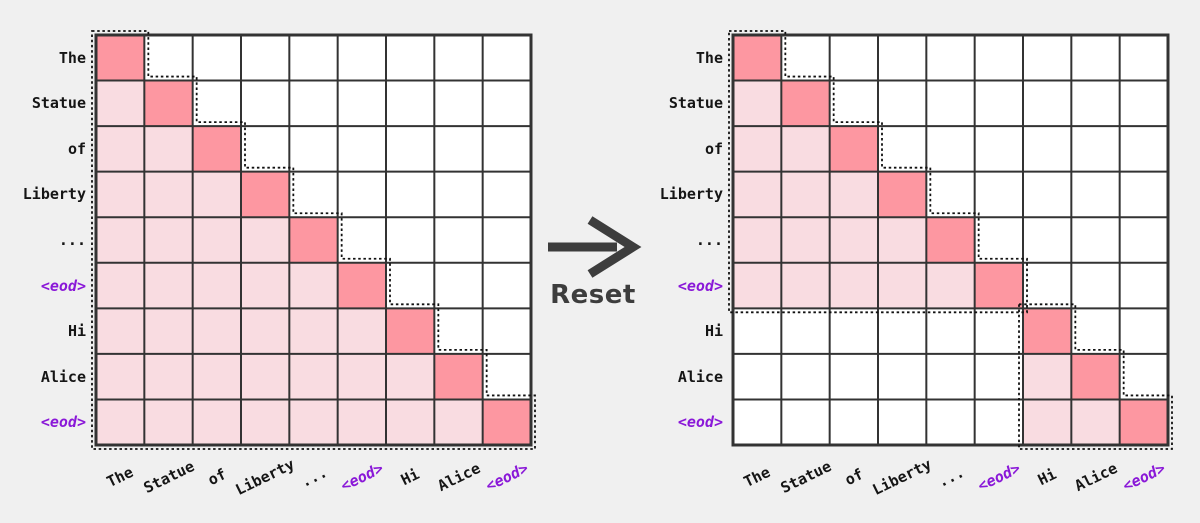 The height and width of the screenshot is (523, 1200). I want to click on row-token-label: Statue, so click(58, 103).